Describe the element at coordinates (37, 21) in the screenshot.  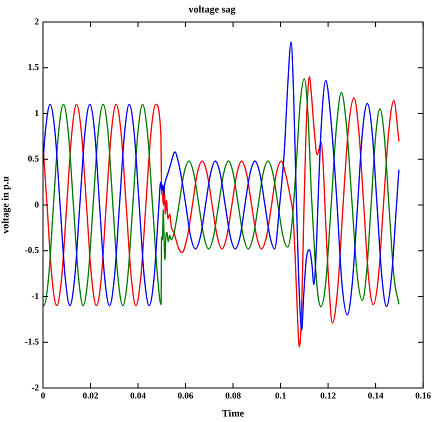
I see `y-tick-label: 2` at that location.